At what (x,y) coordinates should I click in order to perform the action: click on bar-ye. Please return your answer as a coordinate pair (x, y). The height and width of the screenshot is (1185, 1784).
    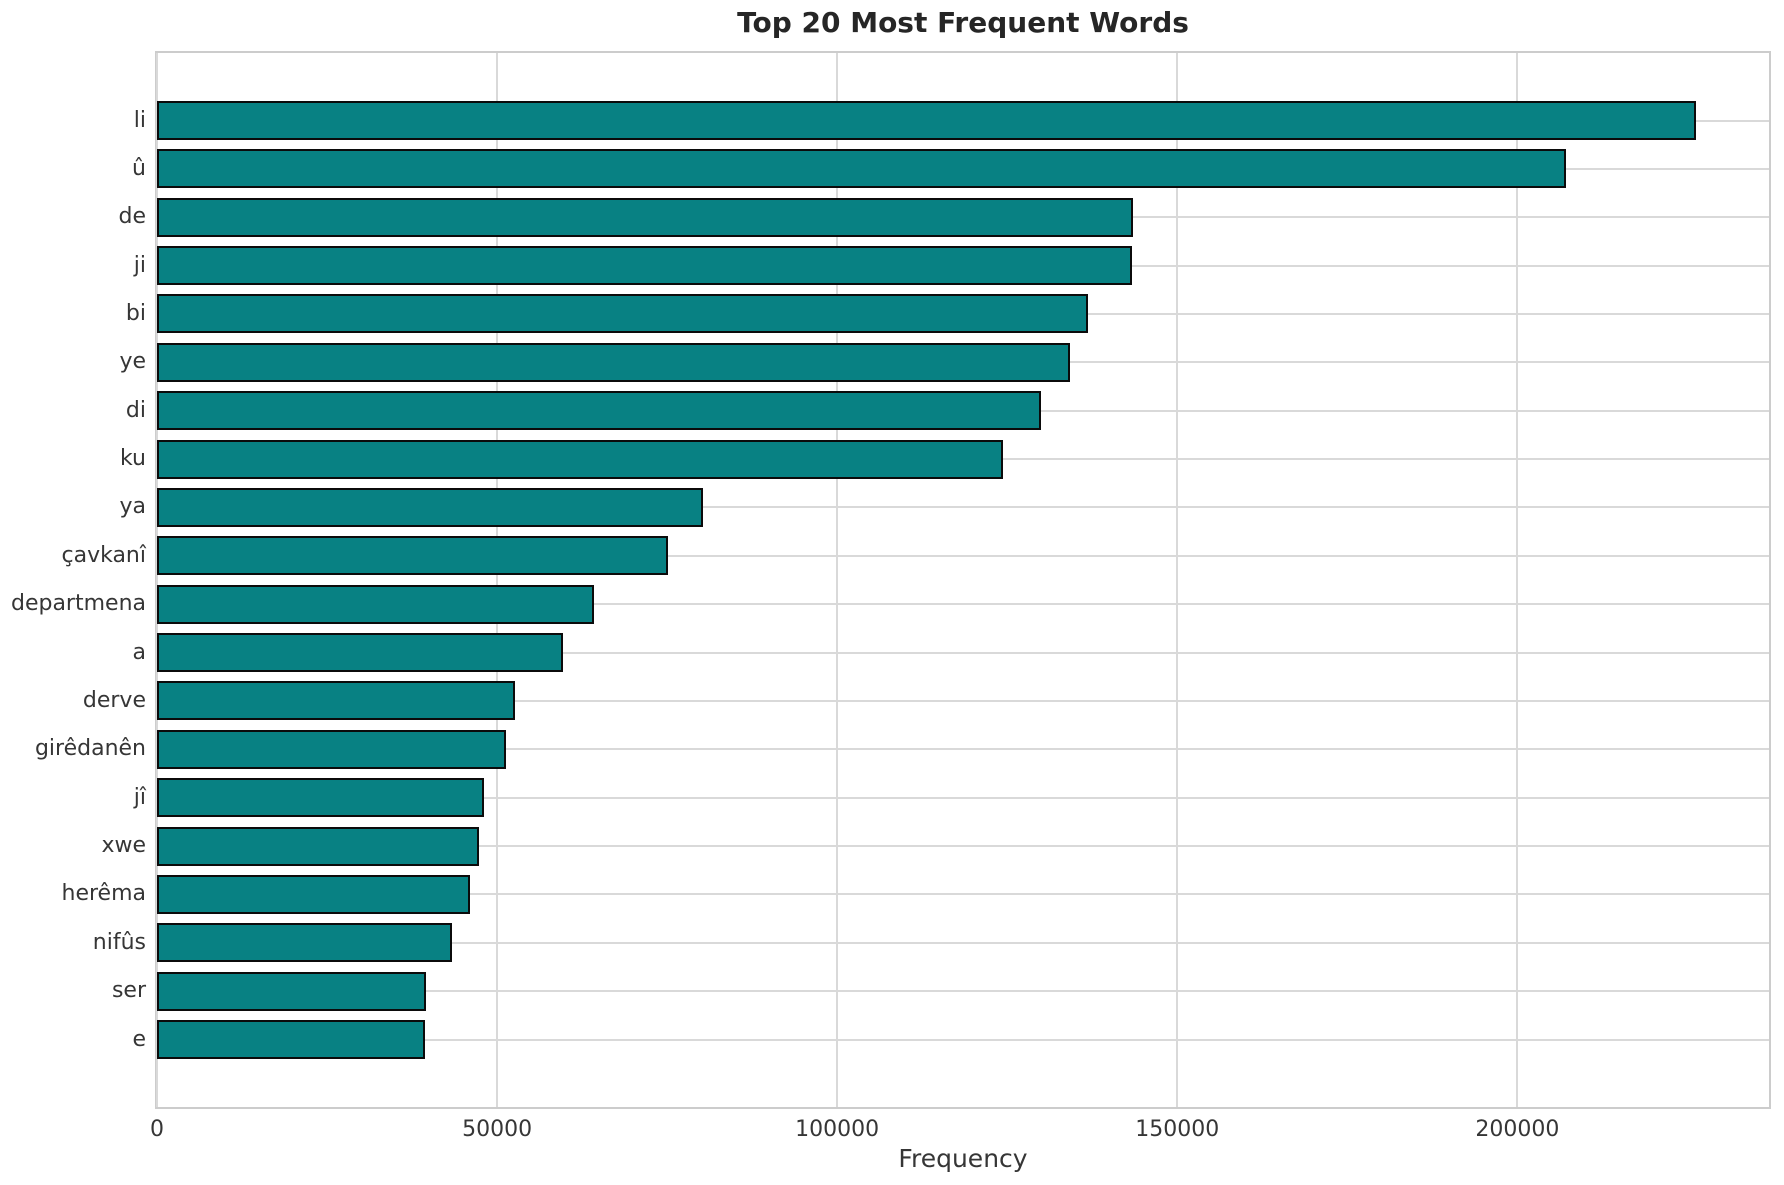
    Looking at the image, I should click on (614, 362).